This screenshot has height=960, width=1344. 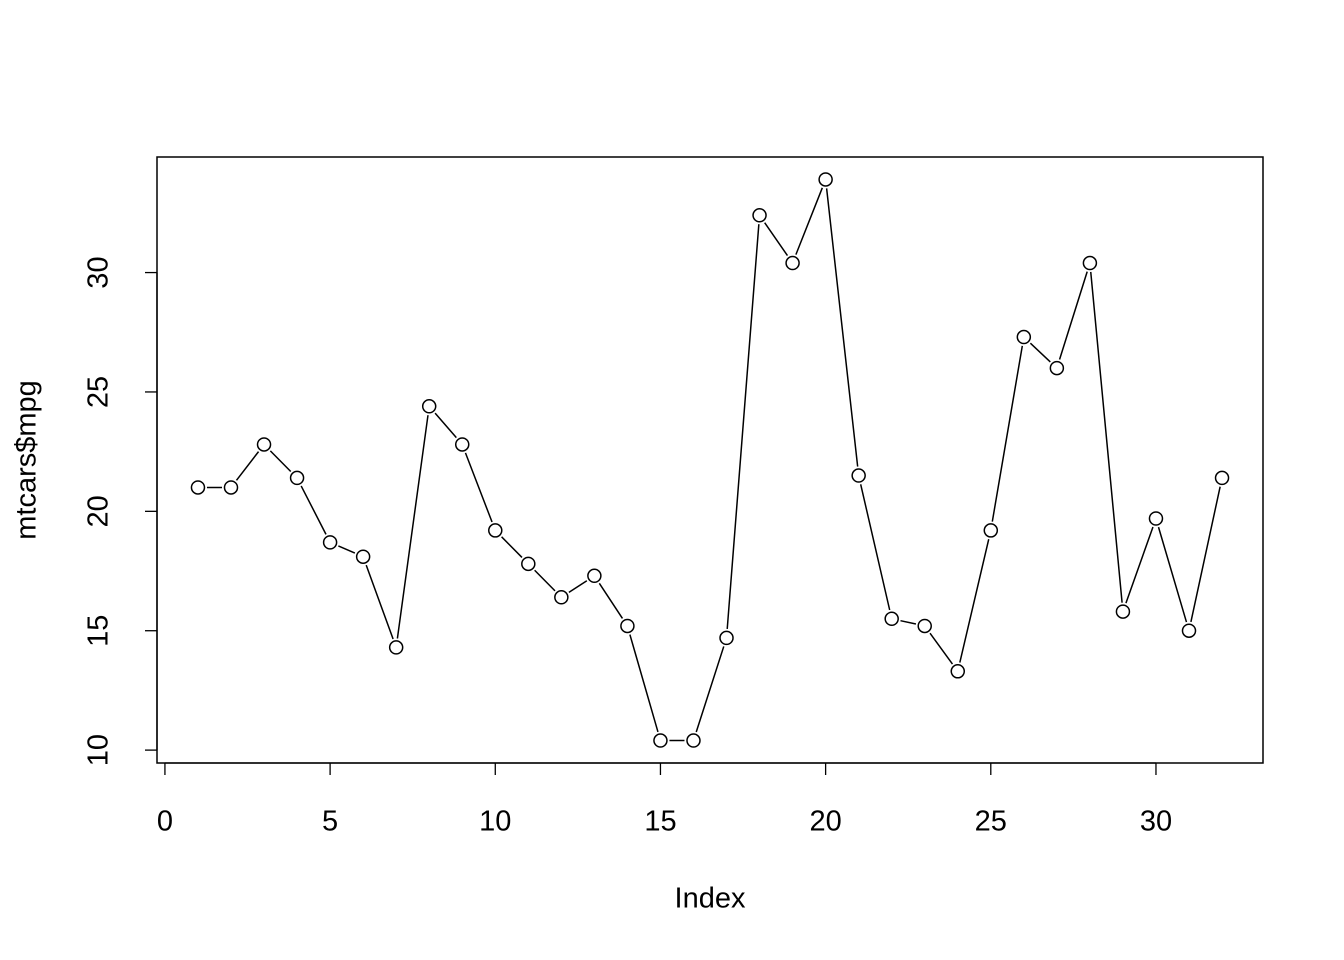 I want to click on y-tick-label: 20, so click(x=99, y=511).